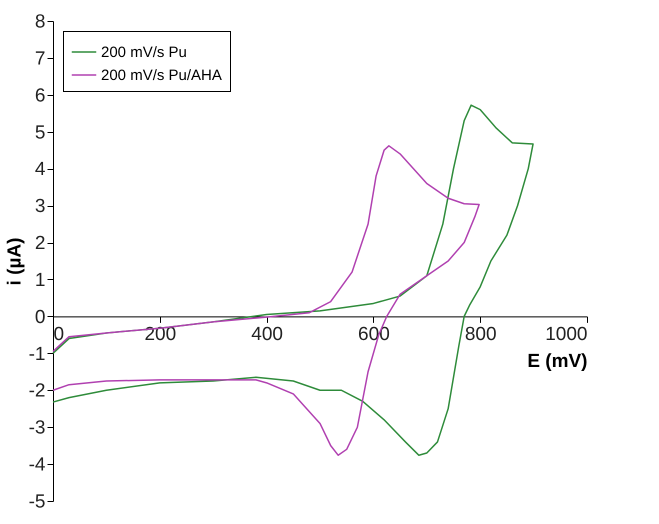  What do you see at coordinates (37, 354) in the screenshot?
I see `y-tick-label: -1` at bounding box center [37, 354].